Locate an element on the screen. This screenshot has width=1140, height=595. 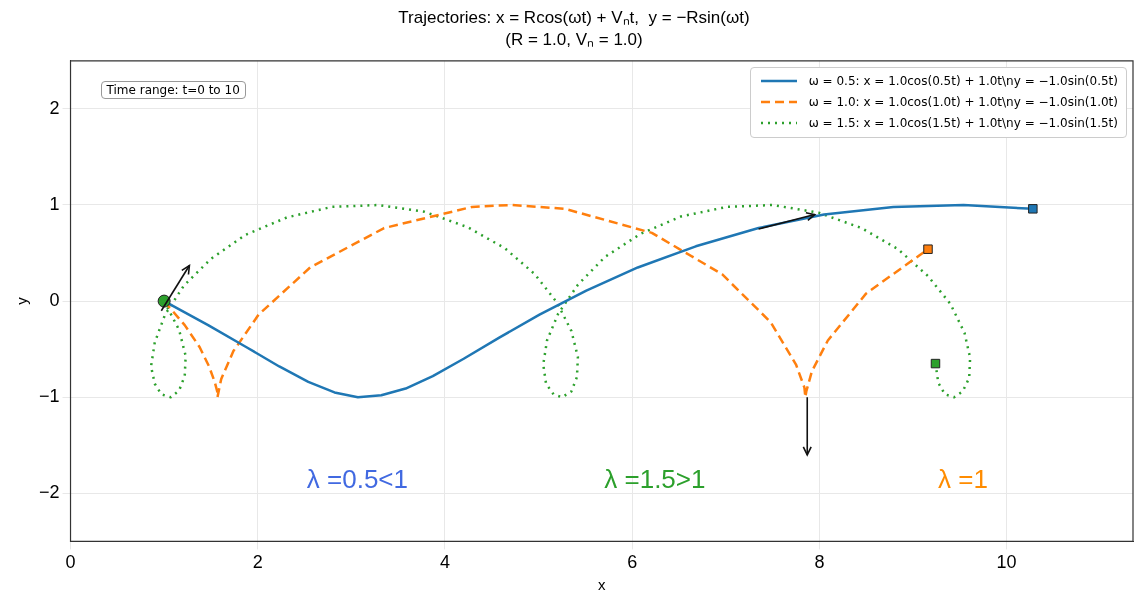
chart-title: Trajectories: x = Rcos(ωt) + Vₙt, y = −Rsin(ωt) is located at coordinates (574, 17).